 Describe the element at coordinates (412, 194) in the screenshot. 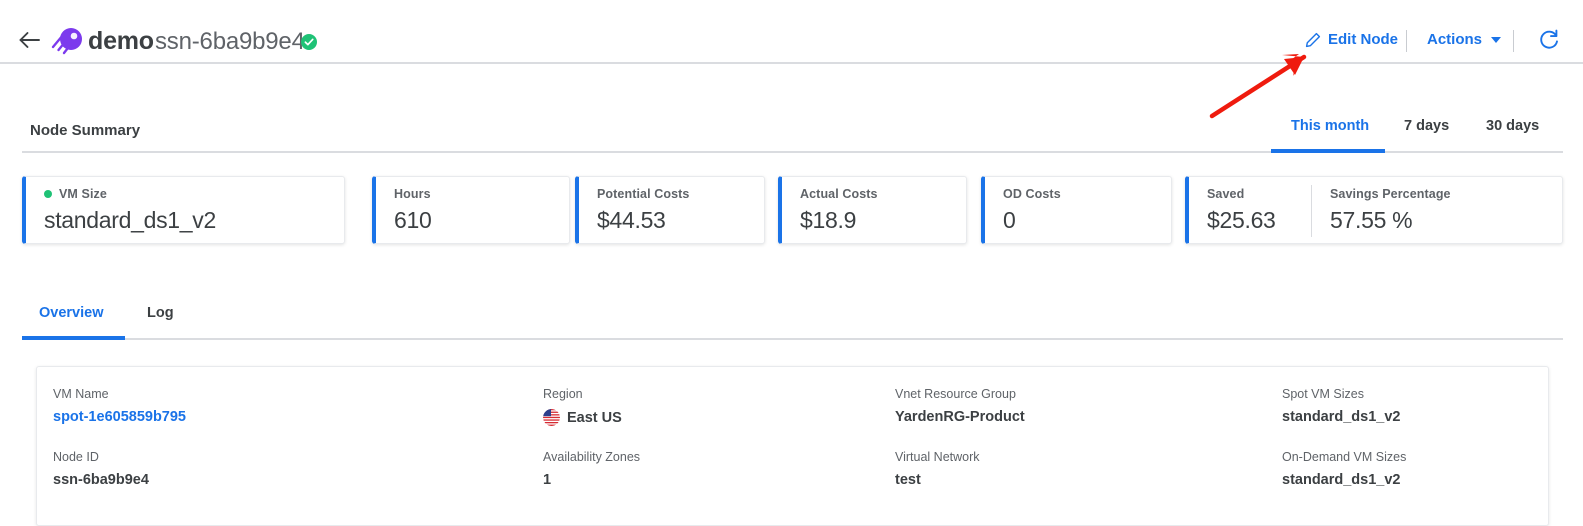

I see `metric-label: Hours` at that location.